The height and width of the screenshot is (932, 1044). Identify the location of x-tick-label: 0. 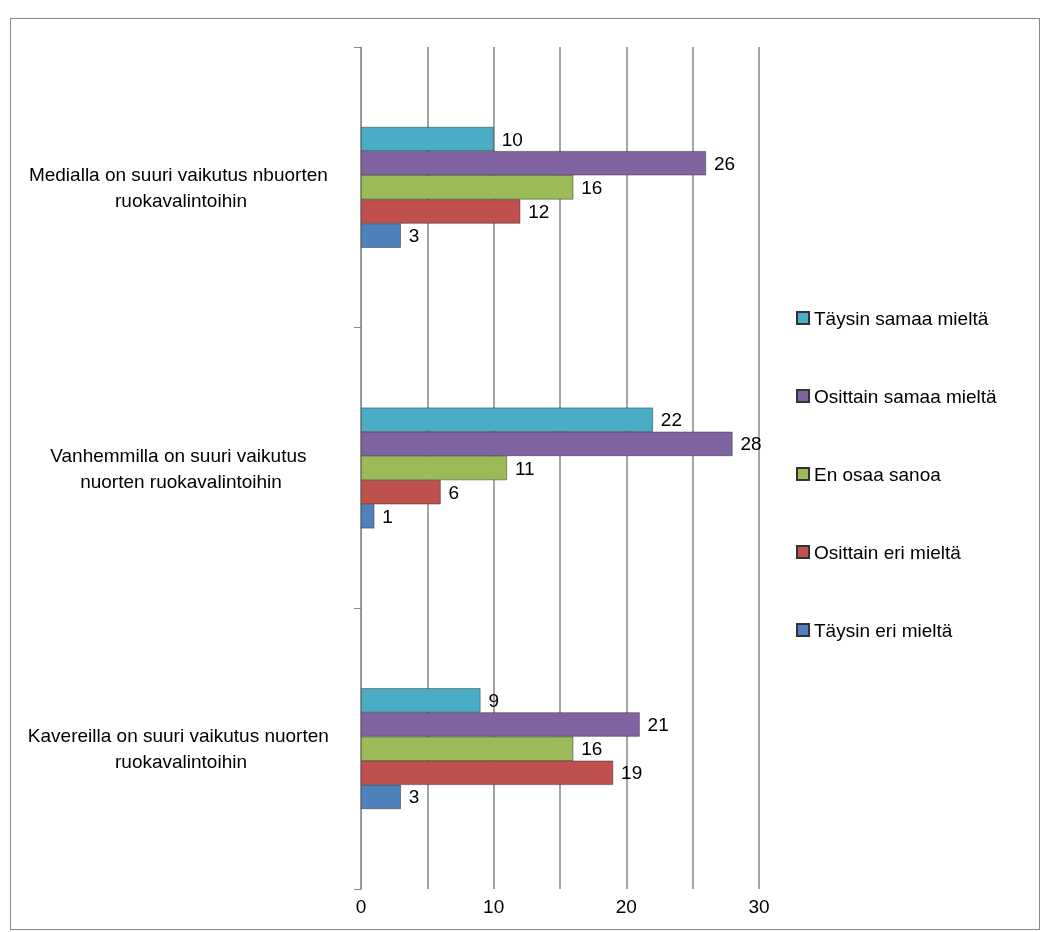
(361, 906).